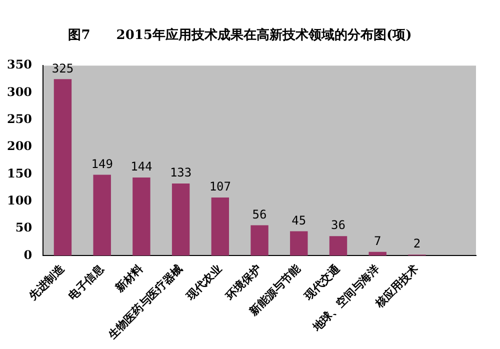  Describe the element at coordinates (299, 220) in the screenshot. I see `data-label: 45` at that location.